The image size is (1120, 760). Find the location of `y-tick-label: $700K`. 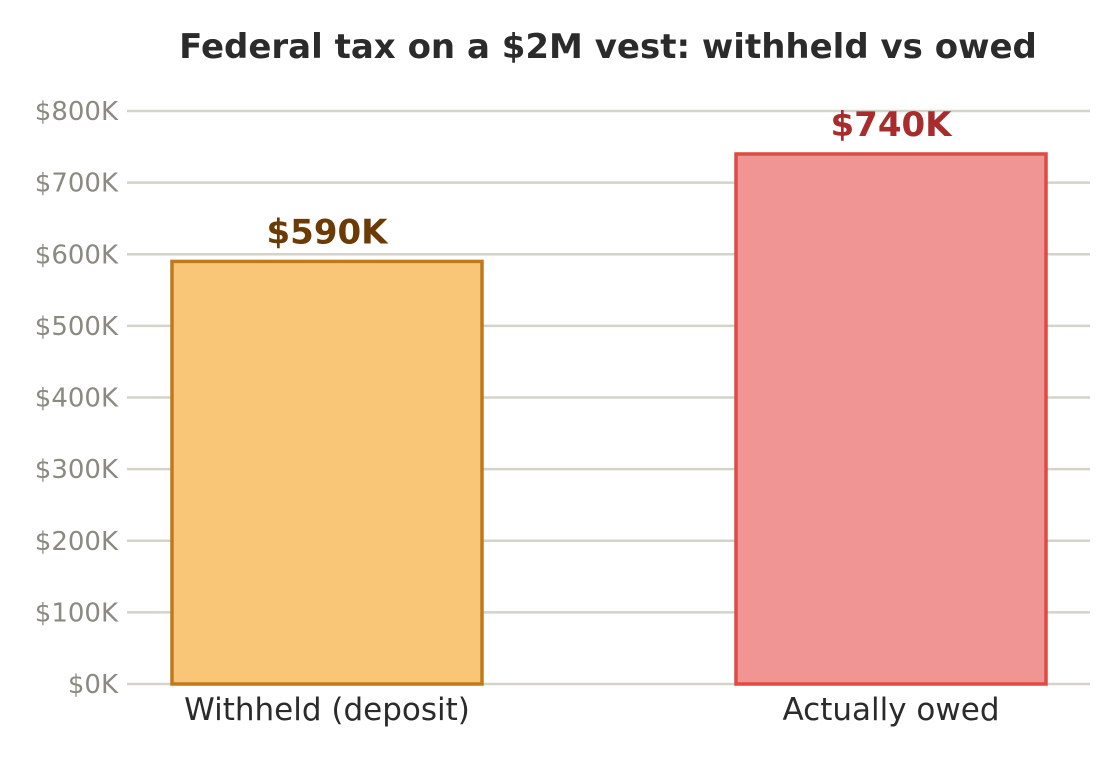

y-tick-label: $700K is located at coordinates (77, 184).